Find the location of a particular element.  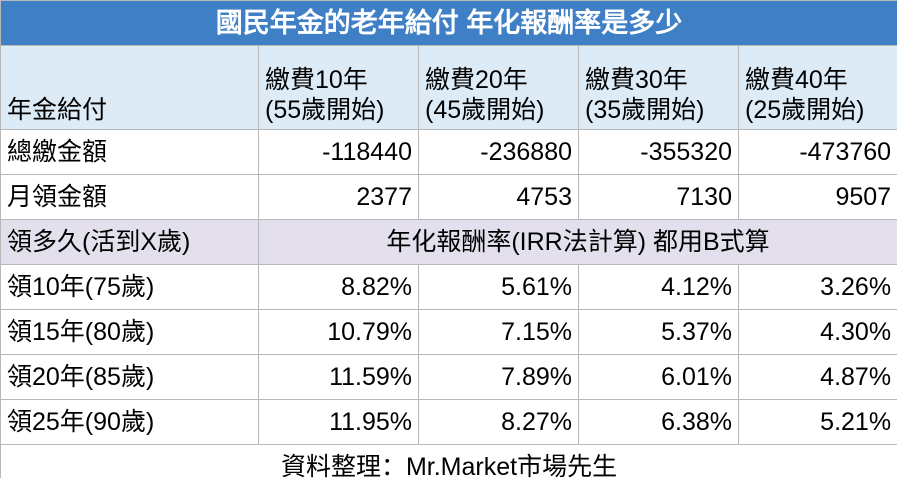

footer: 資料整理：Mr.Market市場先生 is located at coordinates (448, 461).